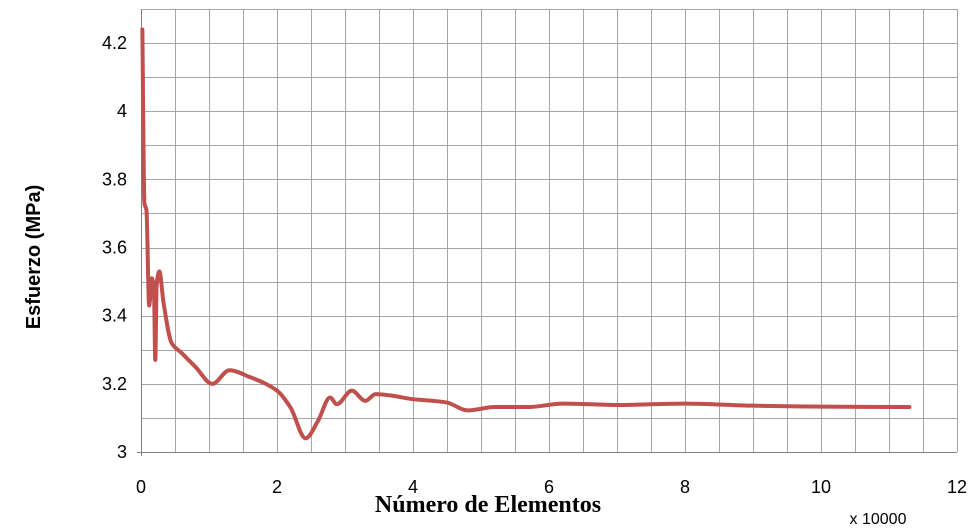 The width and height of the screenshot is (975, 532). Describe the element at coordinates (114, 248) in the screenshot. I see `y-tick-label: 3.6` at that location.